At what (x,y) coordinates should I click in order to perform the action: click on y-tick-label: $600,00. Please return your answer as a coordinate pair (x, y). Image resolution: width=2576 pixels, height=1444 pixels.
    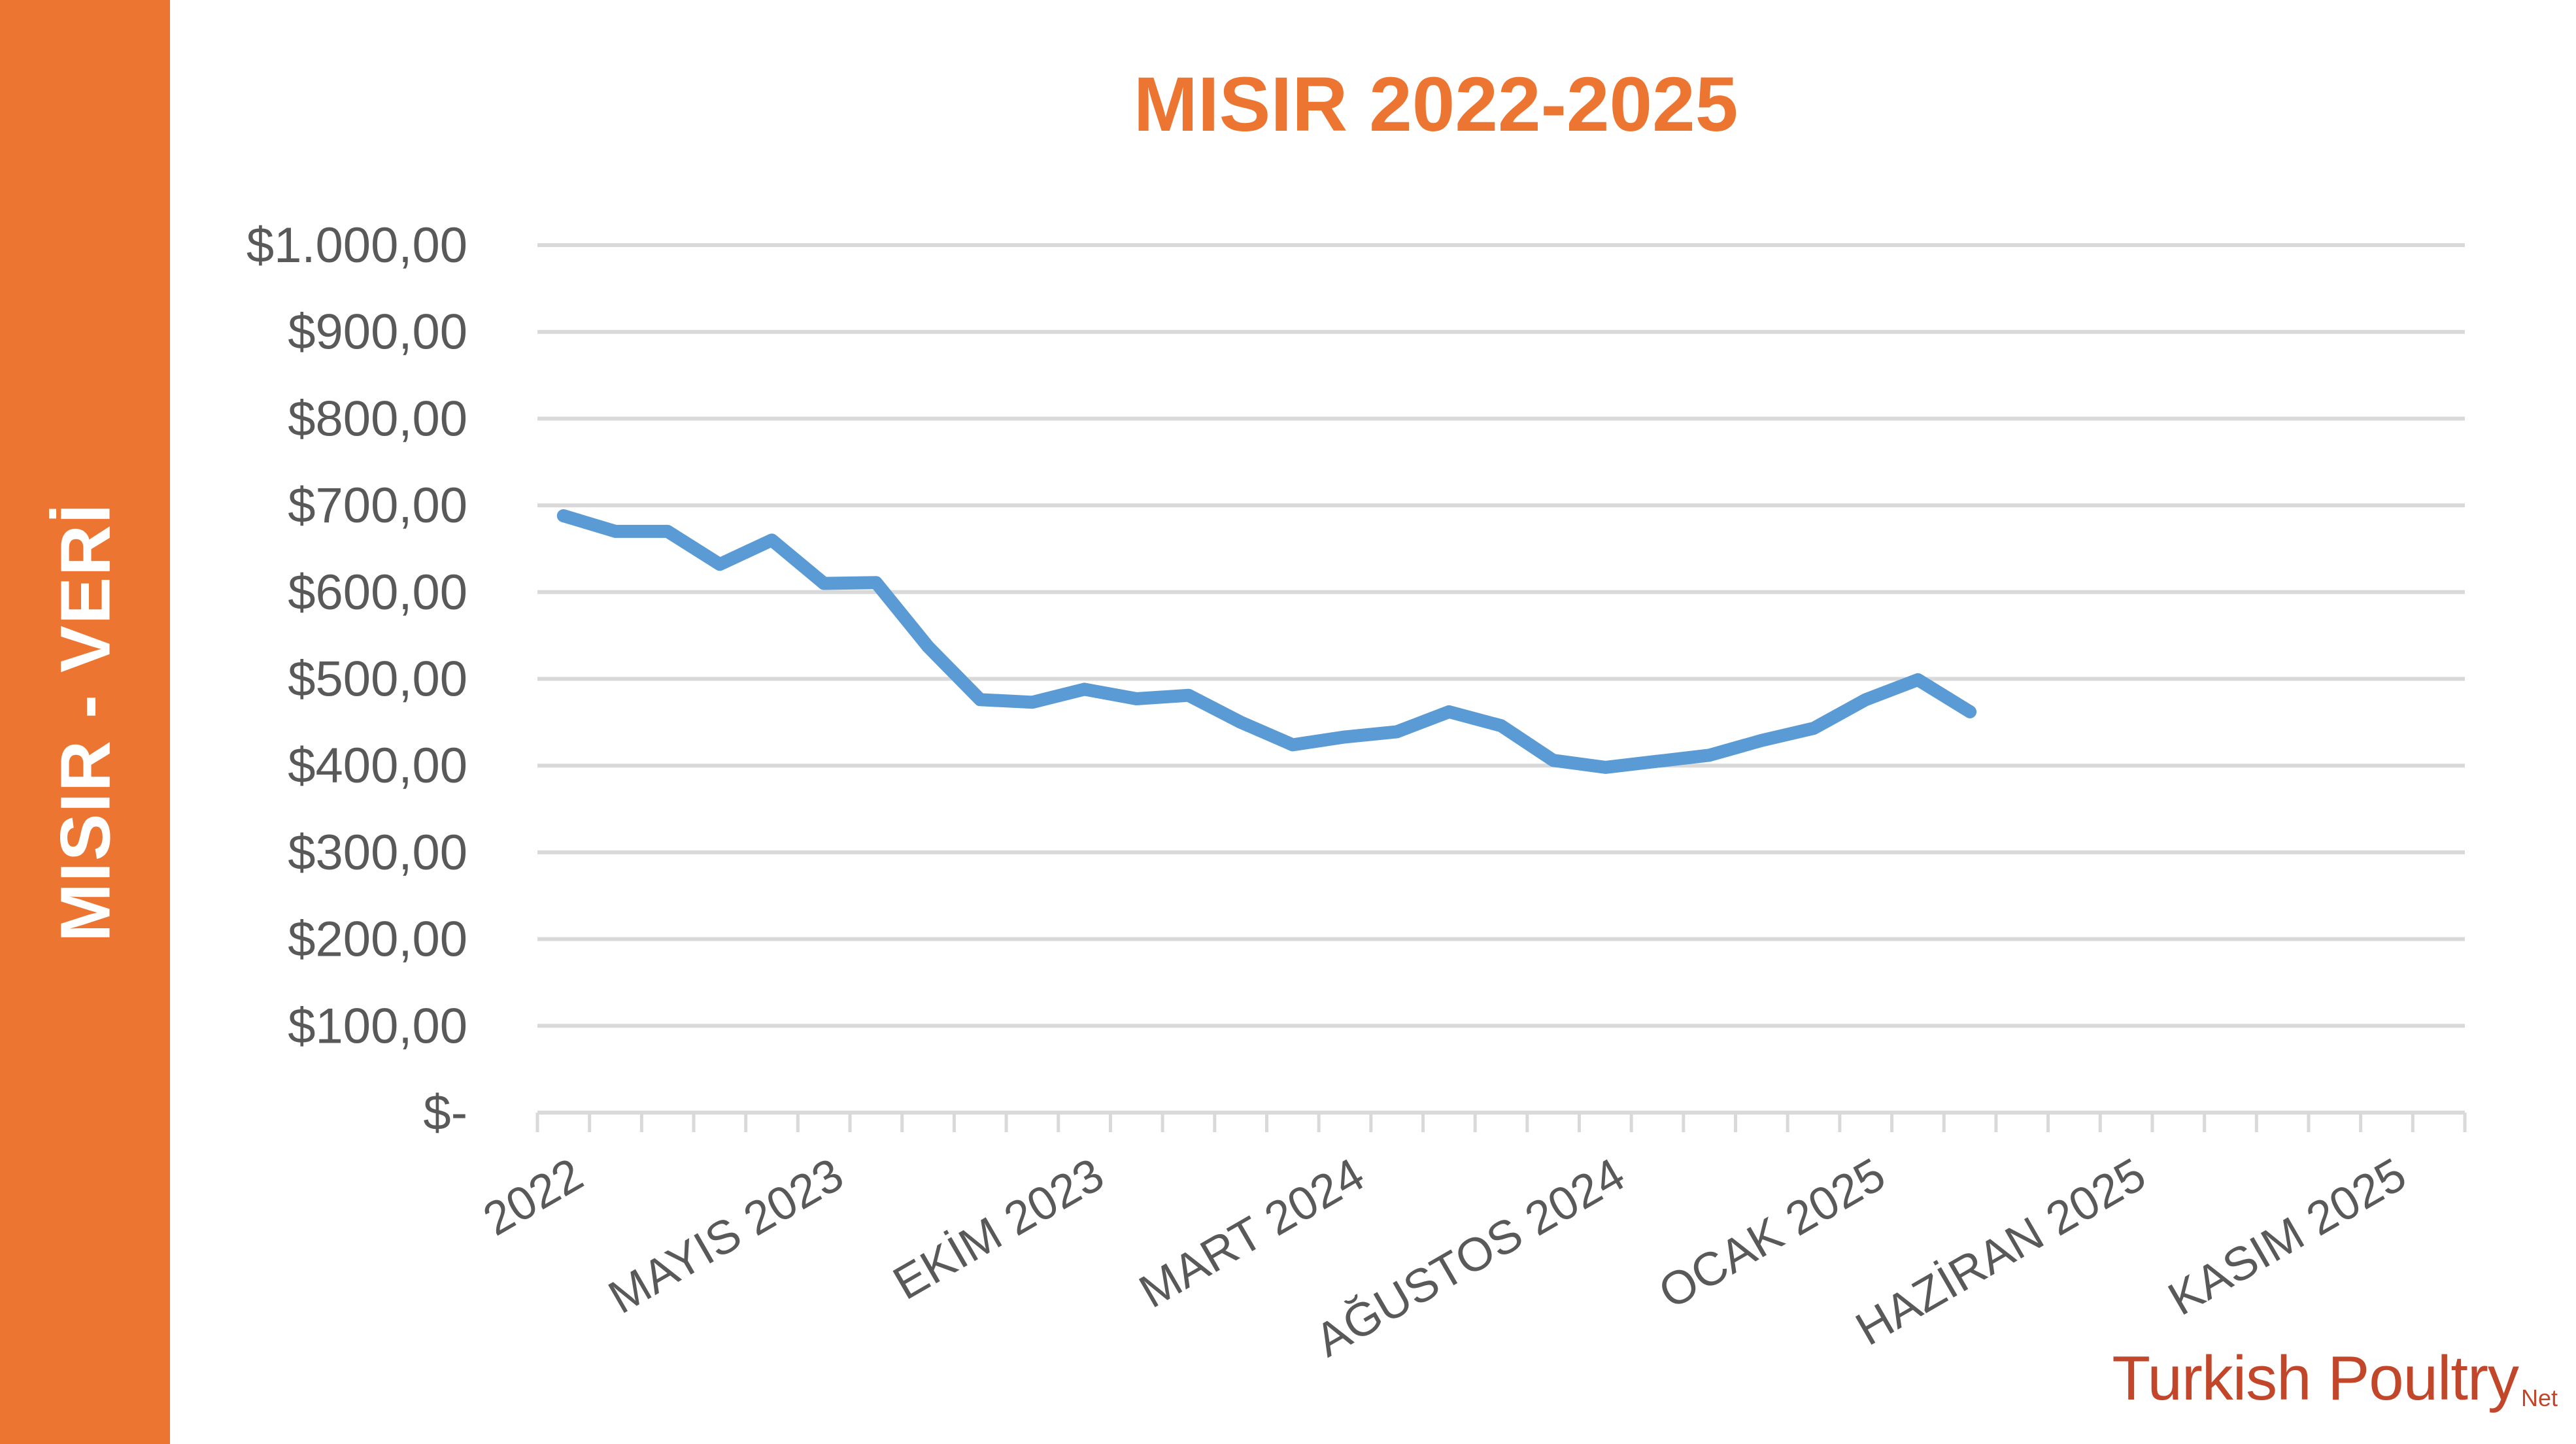
    Looking at the image, I should click on (377, 592).